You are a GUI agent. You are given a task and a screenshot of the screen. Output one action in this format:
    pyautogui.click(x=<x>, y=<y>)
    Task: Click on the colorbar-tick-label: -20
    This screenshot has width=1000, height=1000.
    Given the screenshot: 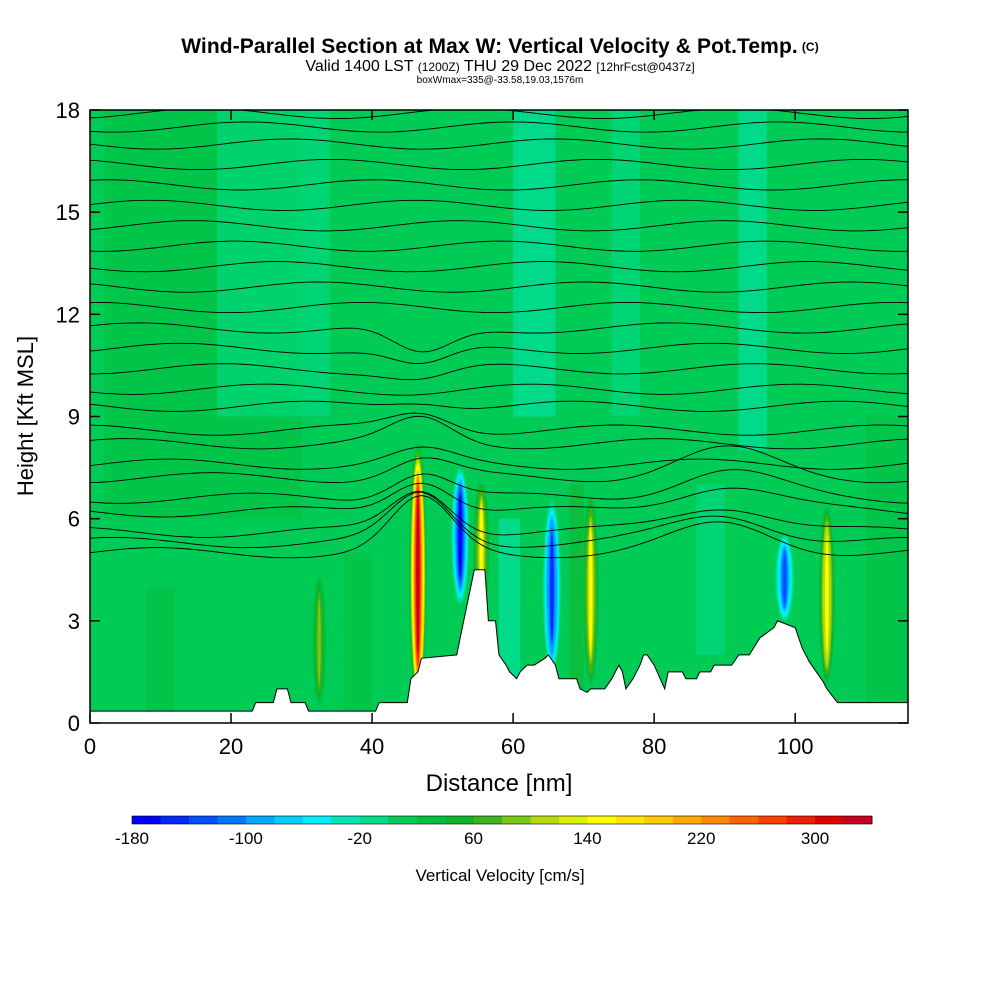 What is the action you would take?
    pyautogui.click(x=359, y=838)
    